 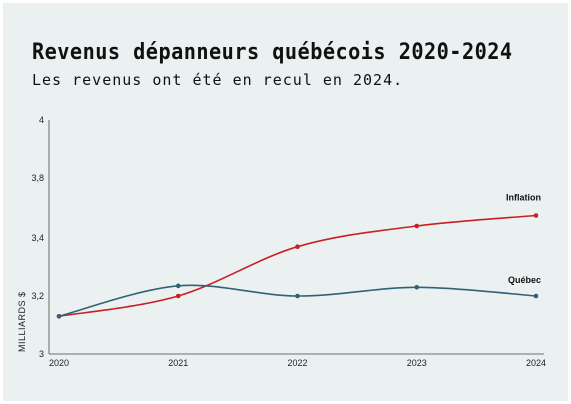 I want to click on x-tick-label: 2022, so click(x=297, y=363).